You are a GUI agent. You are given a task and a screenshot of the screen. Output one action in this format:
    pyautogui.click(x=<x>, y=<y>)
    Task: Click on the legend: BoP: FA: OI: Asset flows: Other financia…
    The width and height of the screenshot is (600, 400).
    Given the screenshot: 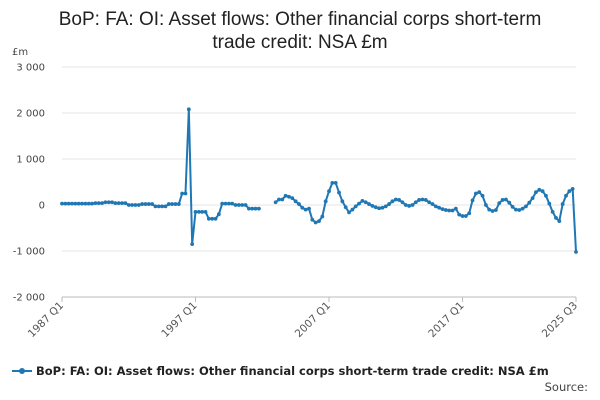 What is the action you would take?
    pyautogui.click(x=280, y=371)
    